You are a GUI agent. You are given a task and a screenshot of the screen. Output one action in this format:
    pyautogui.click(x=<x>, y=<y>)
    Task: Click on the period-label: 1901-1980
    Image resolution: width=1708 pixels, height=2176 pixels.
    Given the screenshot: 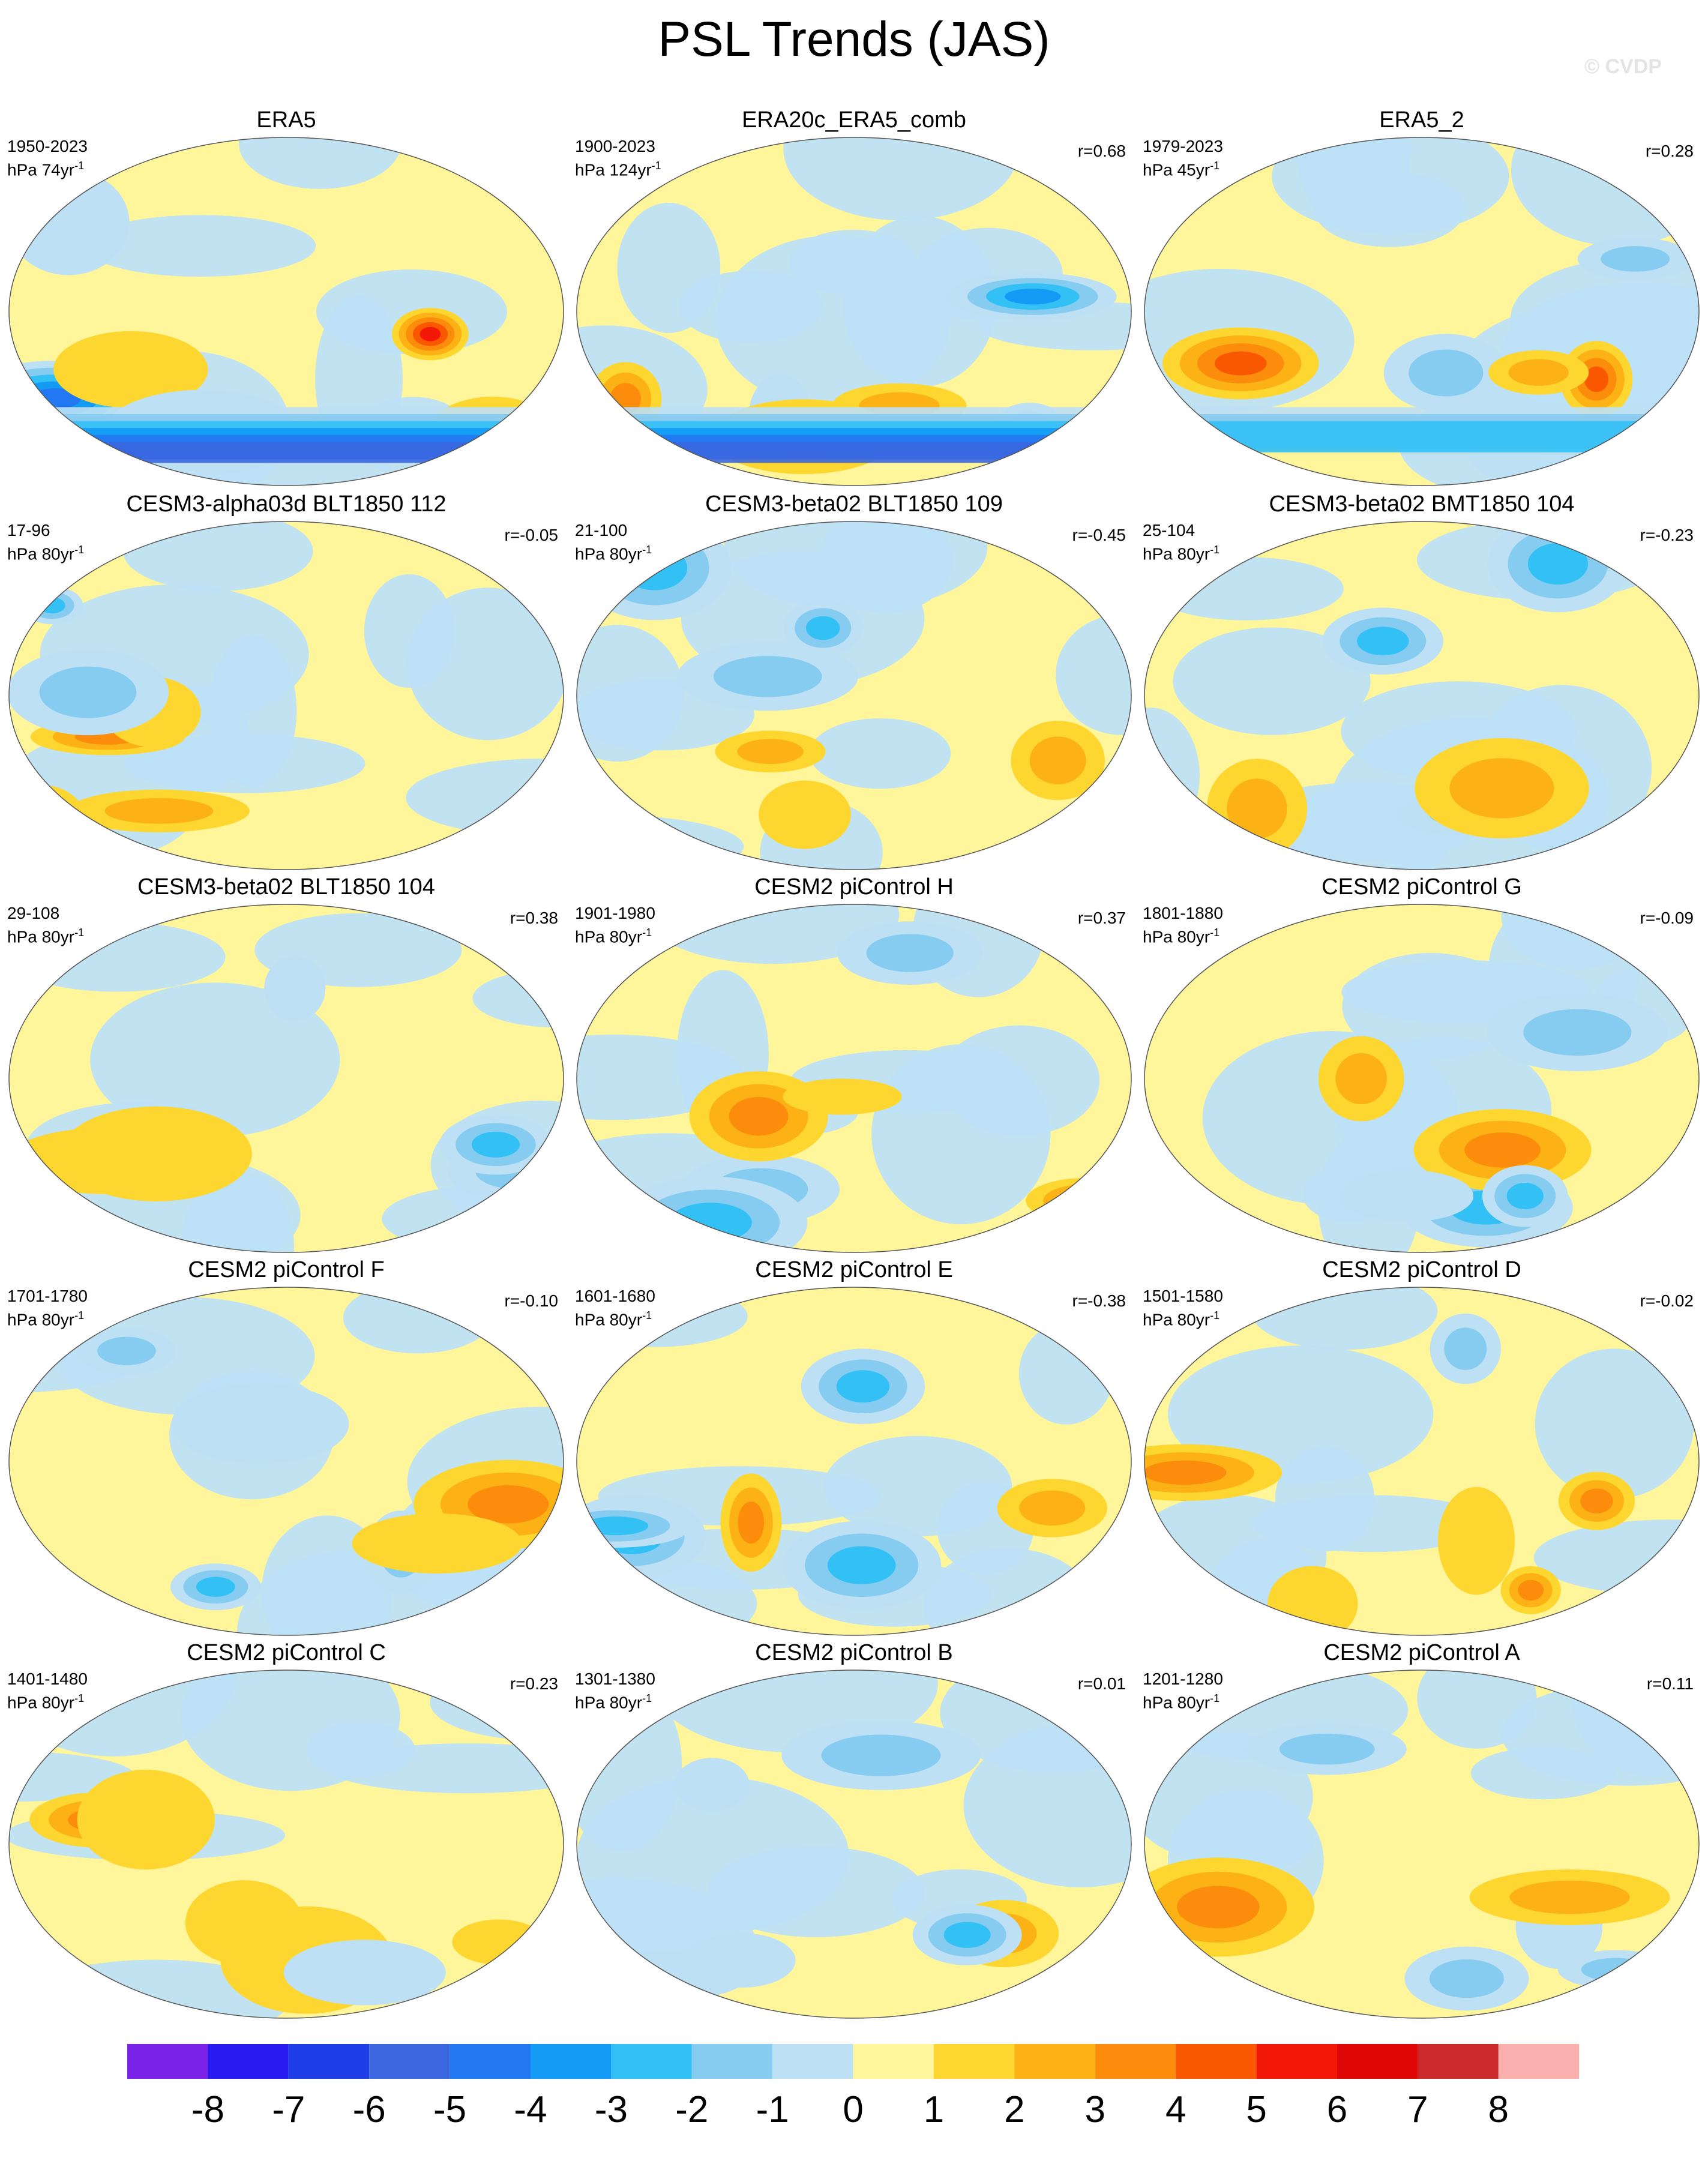 What is the action you would take?
    pyautogui.click(x=615, y=913)
    